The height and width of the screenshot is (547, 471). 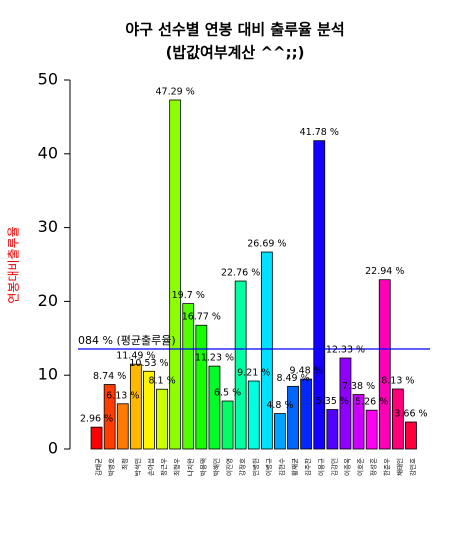 I want to click on value-label: 12.33 %, so click(x=345, y=350).